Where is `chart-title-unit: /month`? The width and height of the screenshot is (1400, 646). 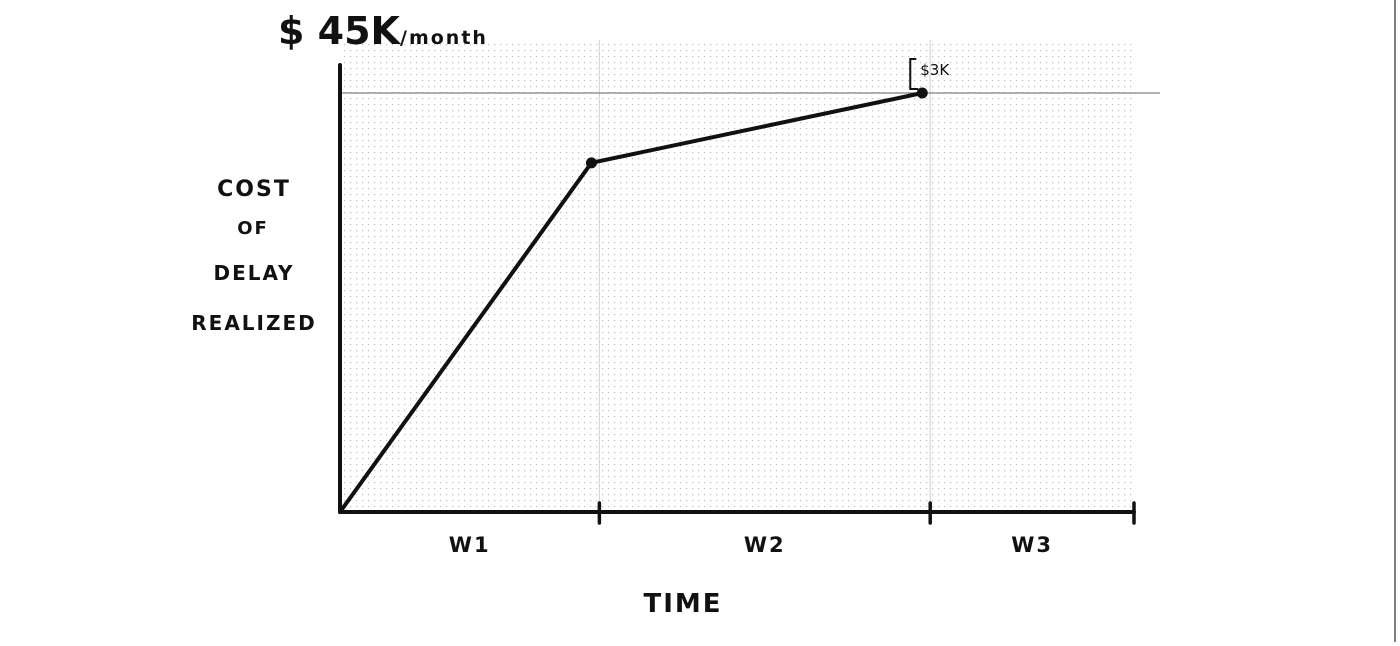
chart-title-unit: /month is located at coordinates (444, 38).